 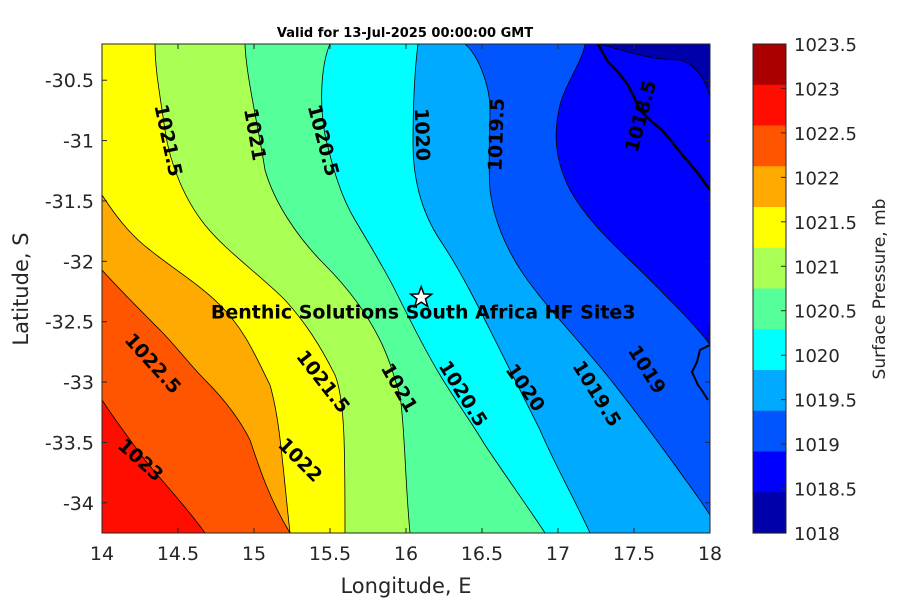 I want to click on colorbar-tick-label: 1019.5, so click(x=825, y=401).